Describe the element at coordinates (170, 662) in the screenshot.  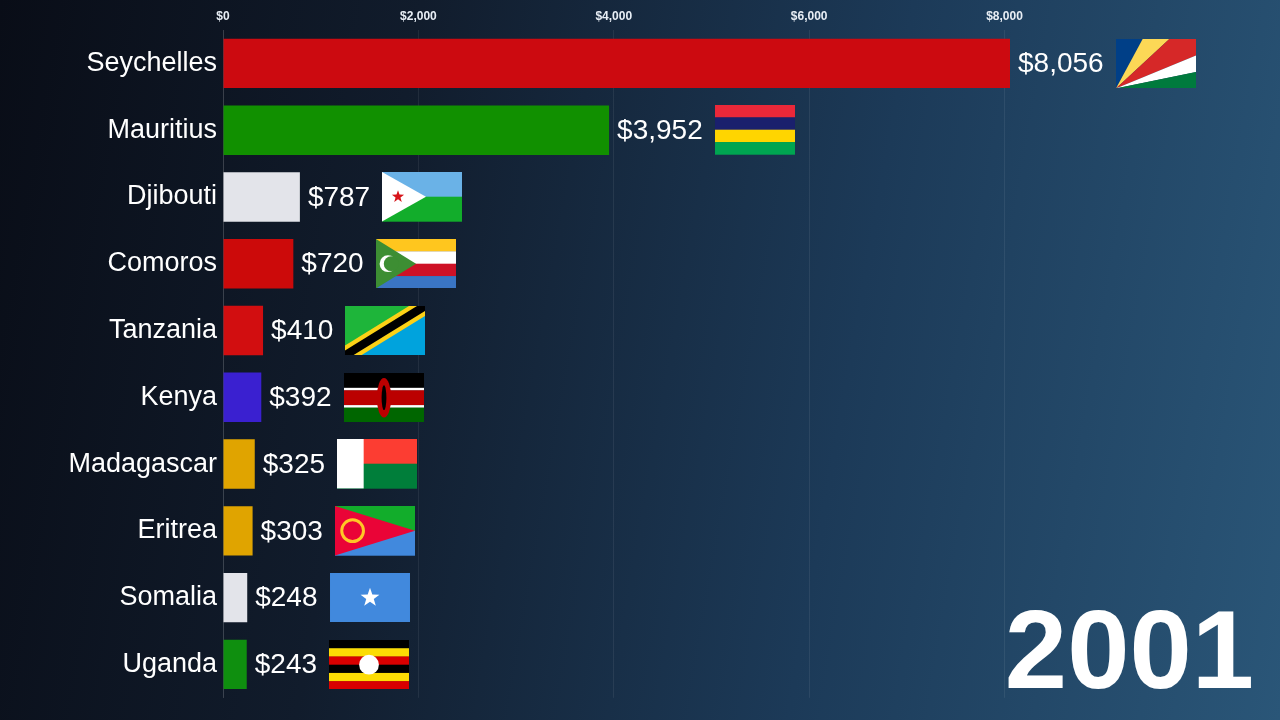
I see `y-tick-label: Uganda` at that location.